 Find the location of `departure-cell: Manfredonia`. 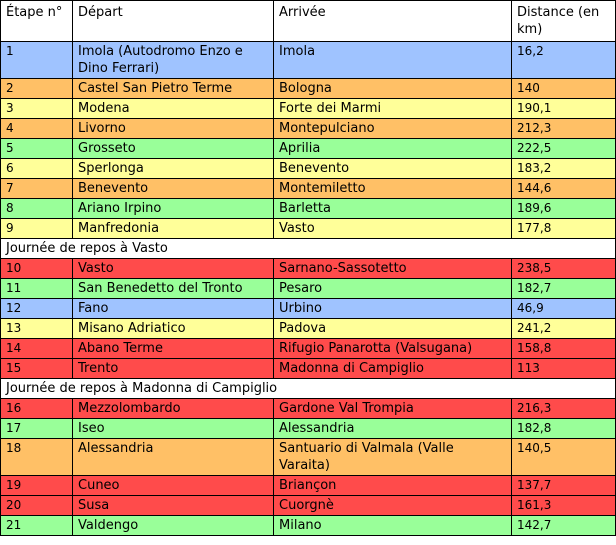

departure-cell: Manfredonia is located at coordinates (173, 228).